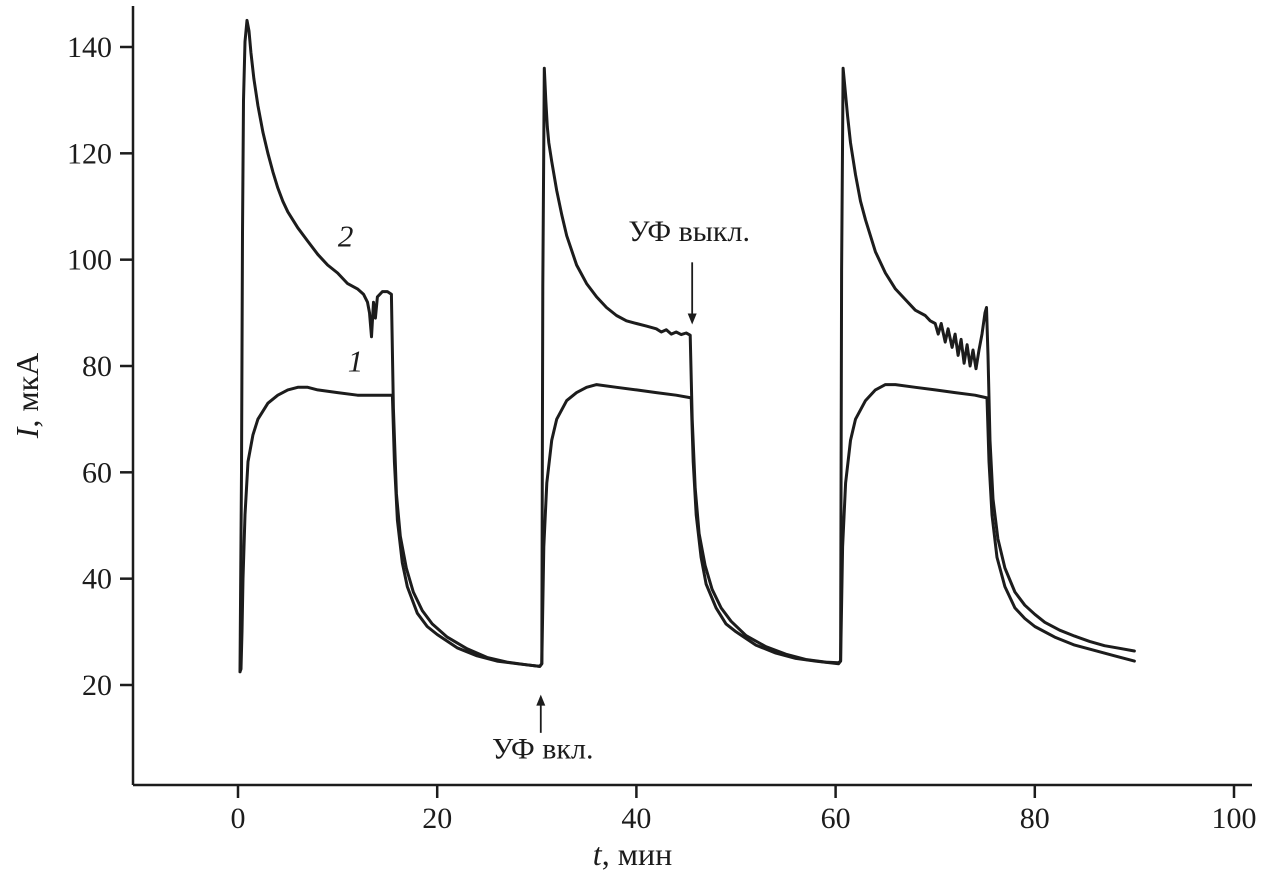 Image resolution: width=1266 pixels, height=890 pixels. I want to click on y-tick-label: 120, so click(89, 153).